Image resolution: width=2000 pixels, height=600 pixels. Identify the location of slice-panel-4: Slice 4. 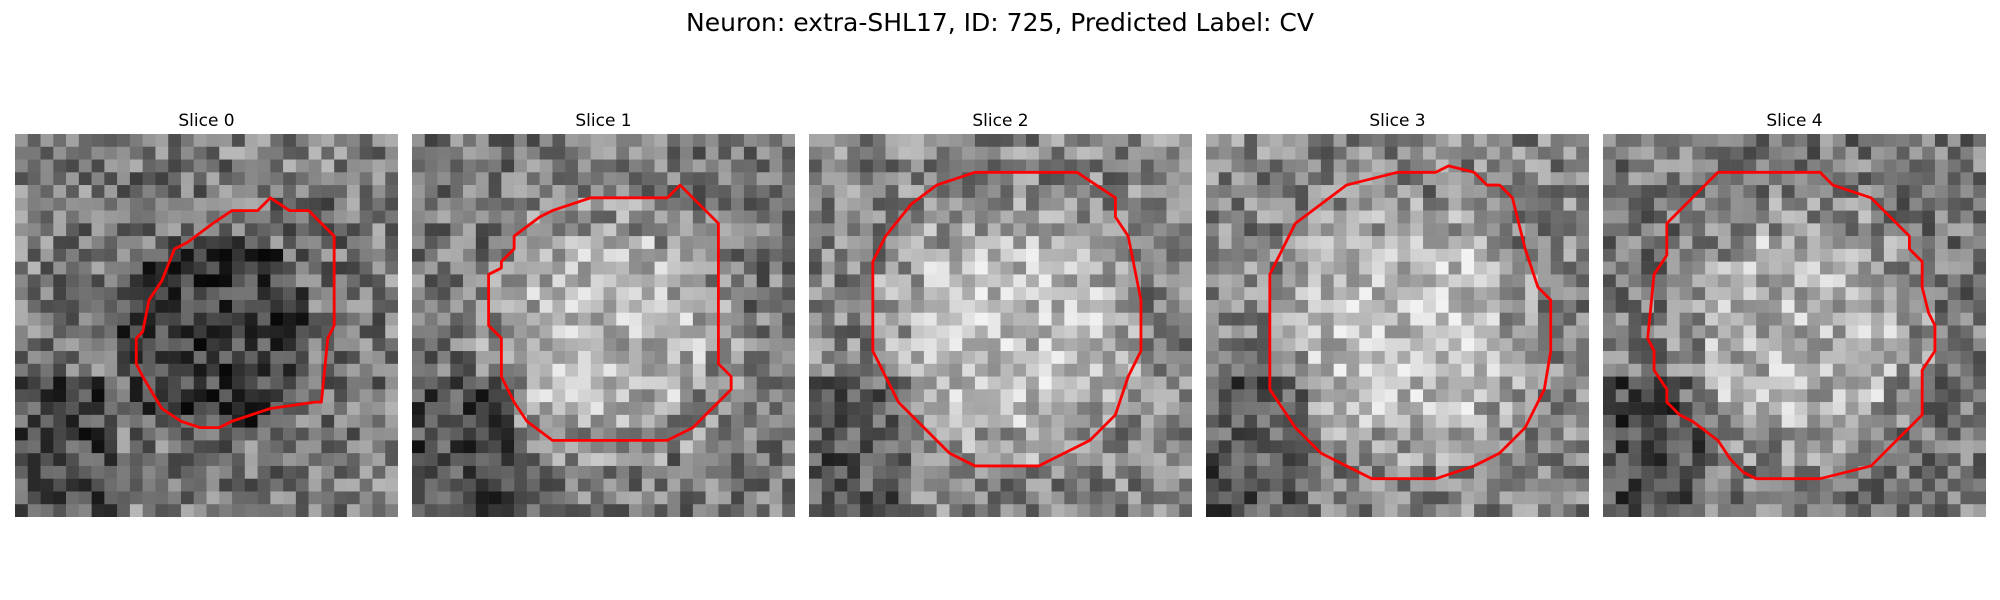
(1794, 313).